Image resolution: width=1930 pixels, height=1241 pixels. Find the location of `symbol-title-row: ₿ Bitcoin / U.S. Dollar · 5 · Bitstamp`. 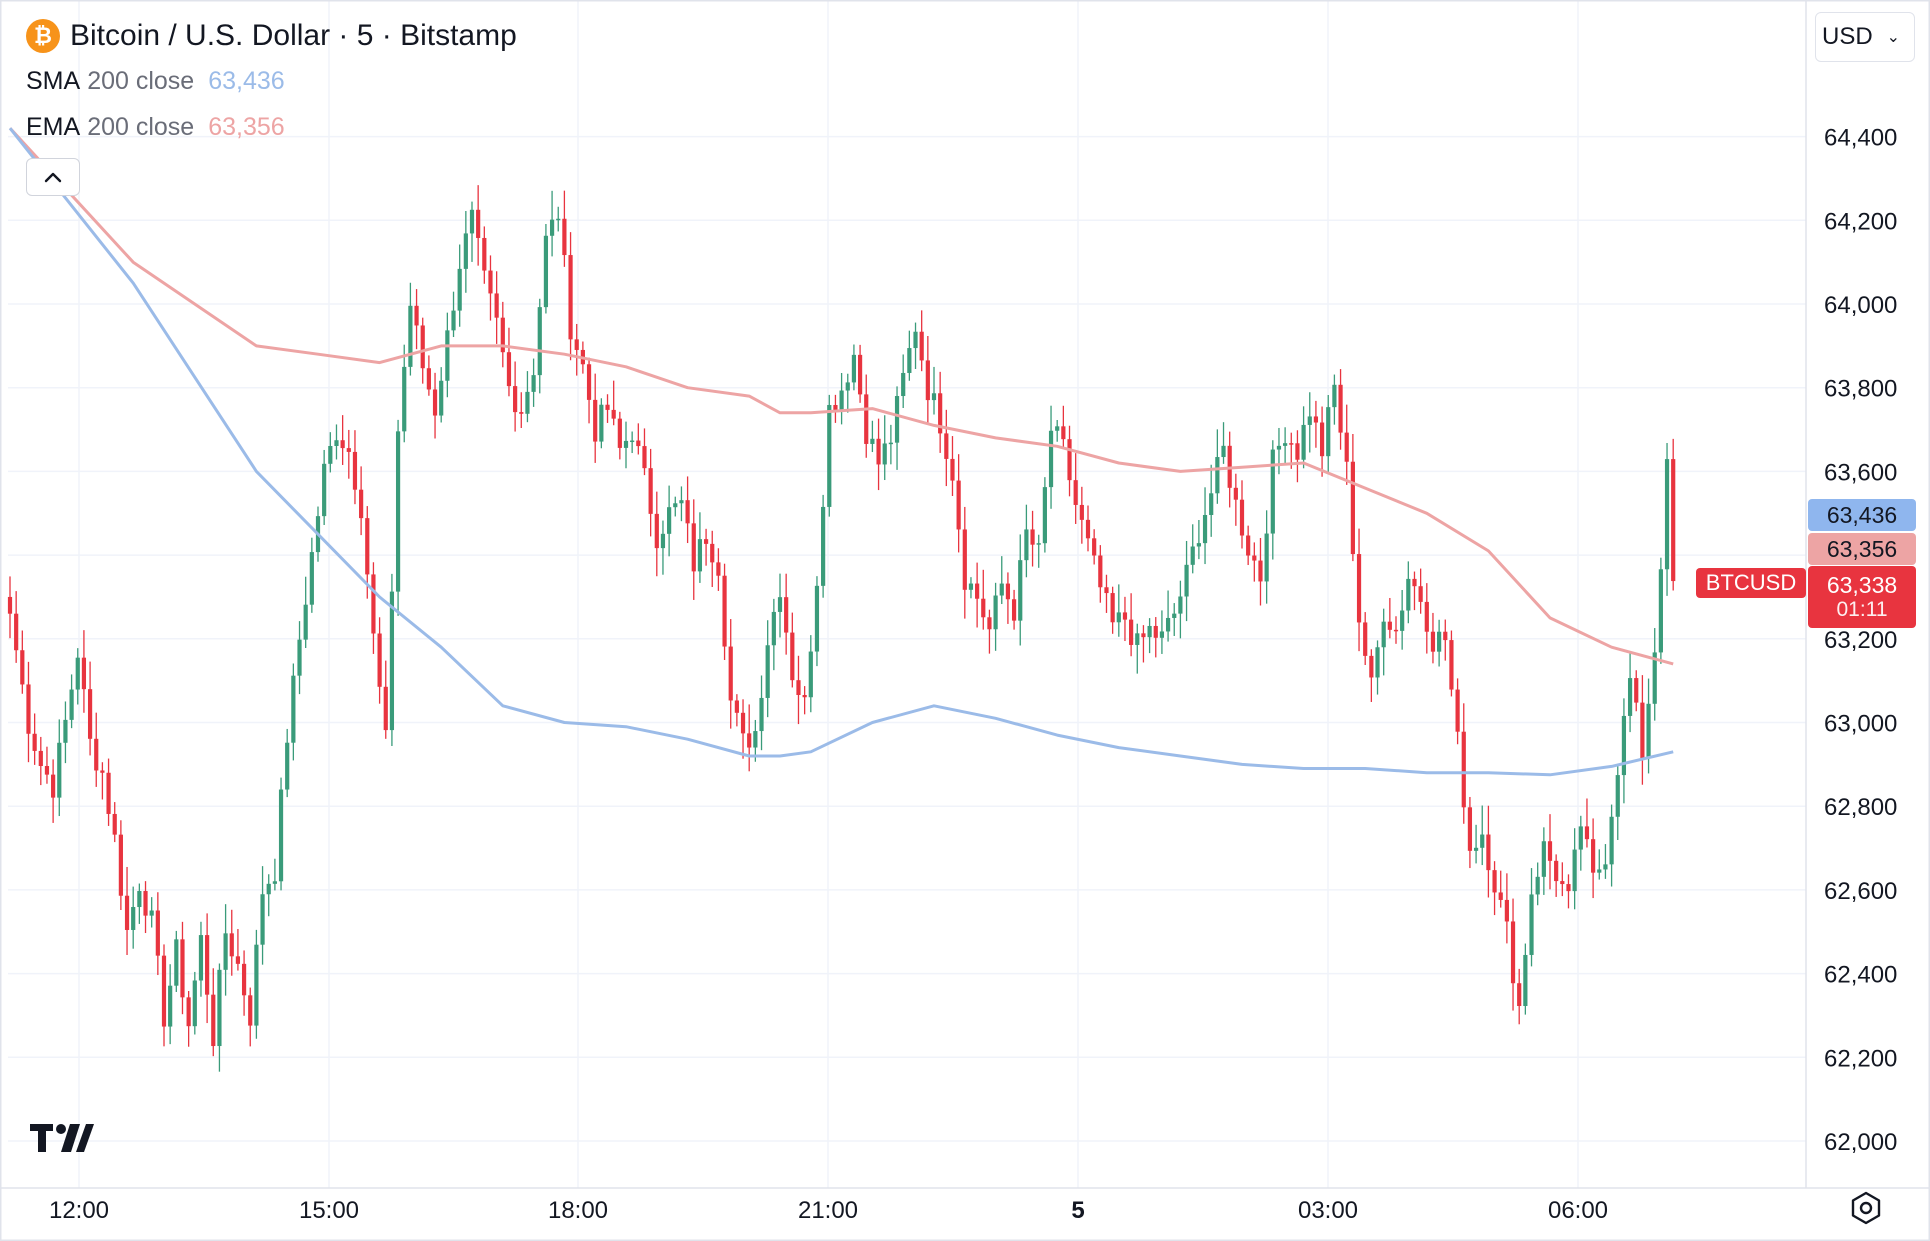

symbol-title-row: ₿ Bitcoin / U.S. Dollar · 5 · Bitstamp is located at coordinates (271, 36).